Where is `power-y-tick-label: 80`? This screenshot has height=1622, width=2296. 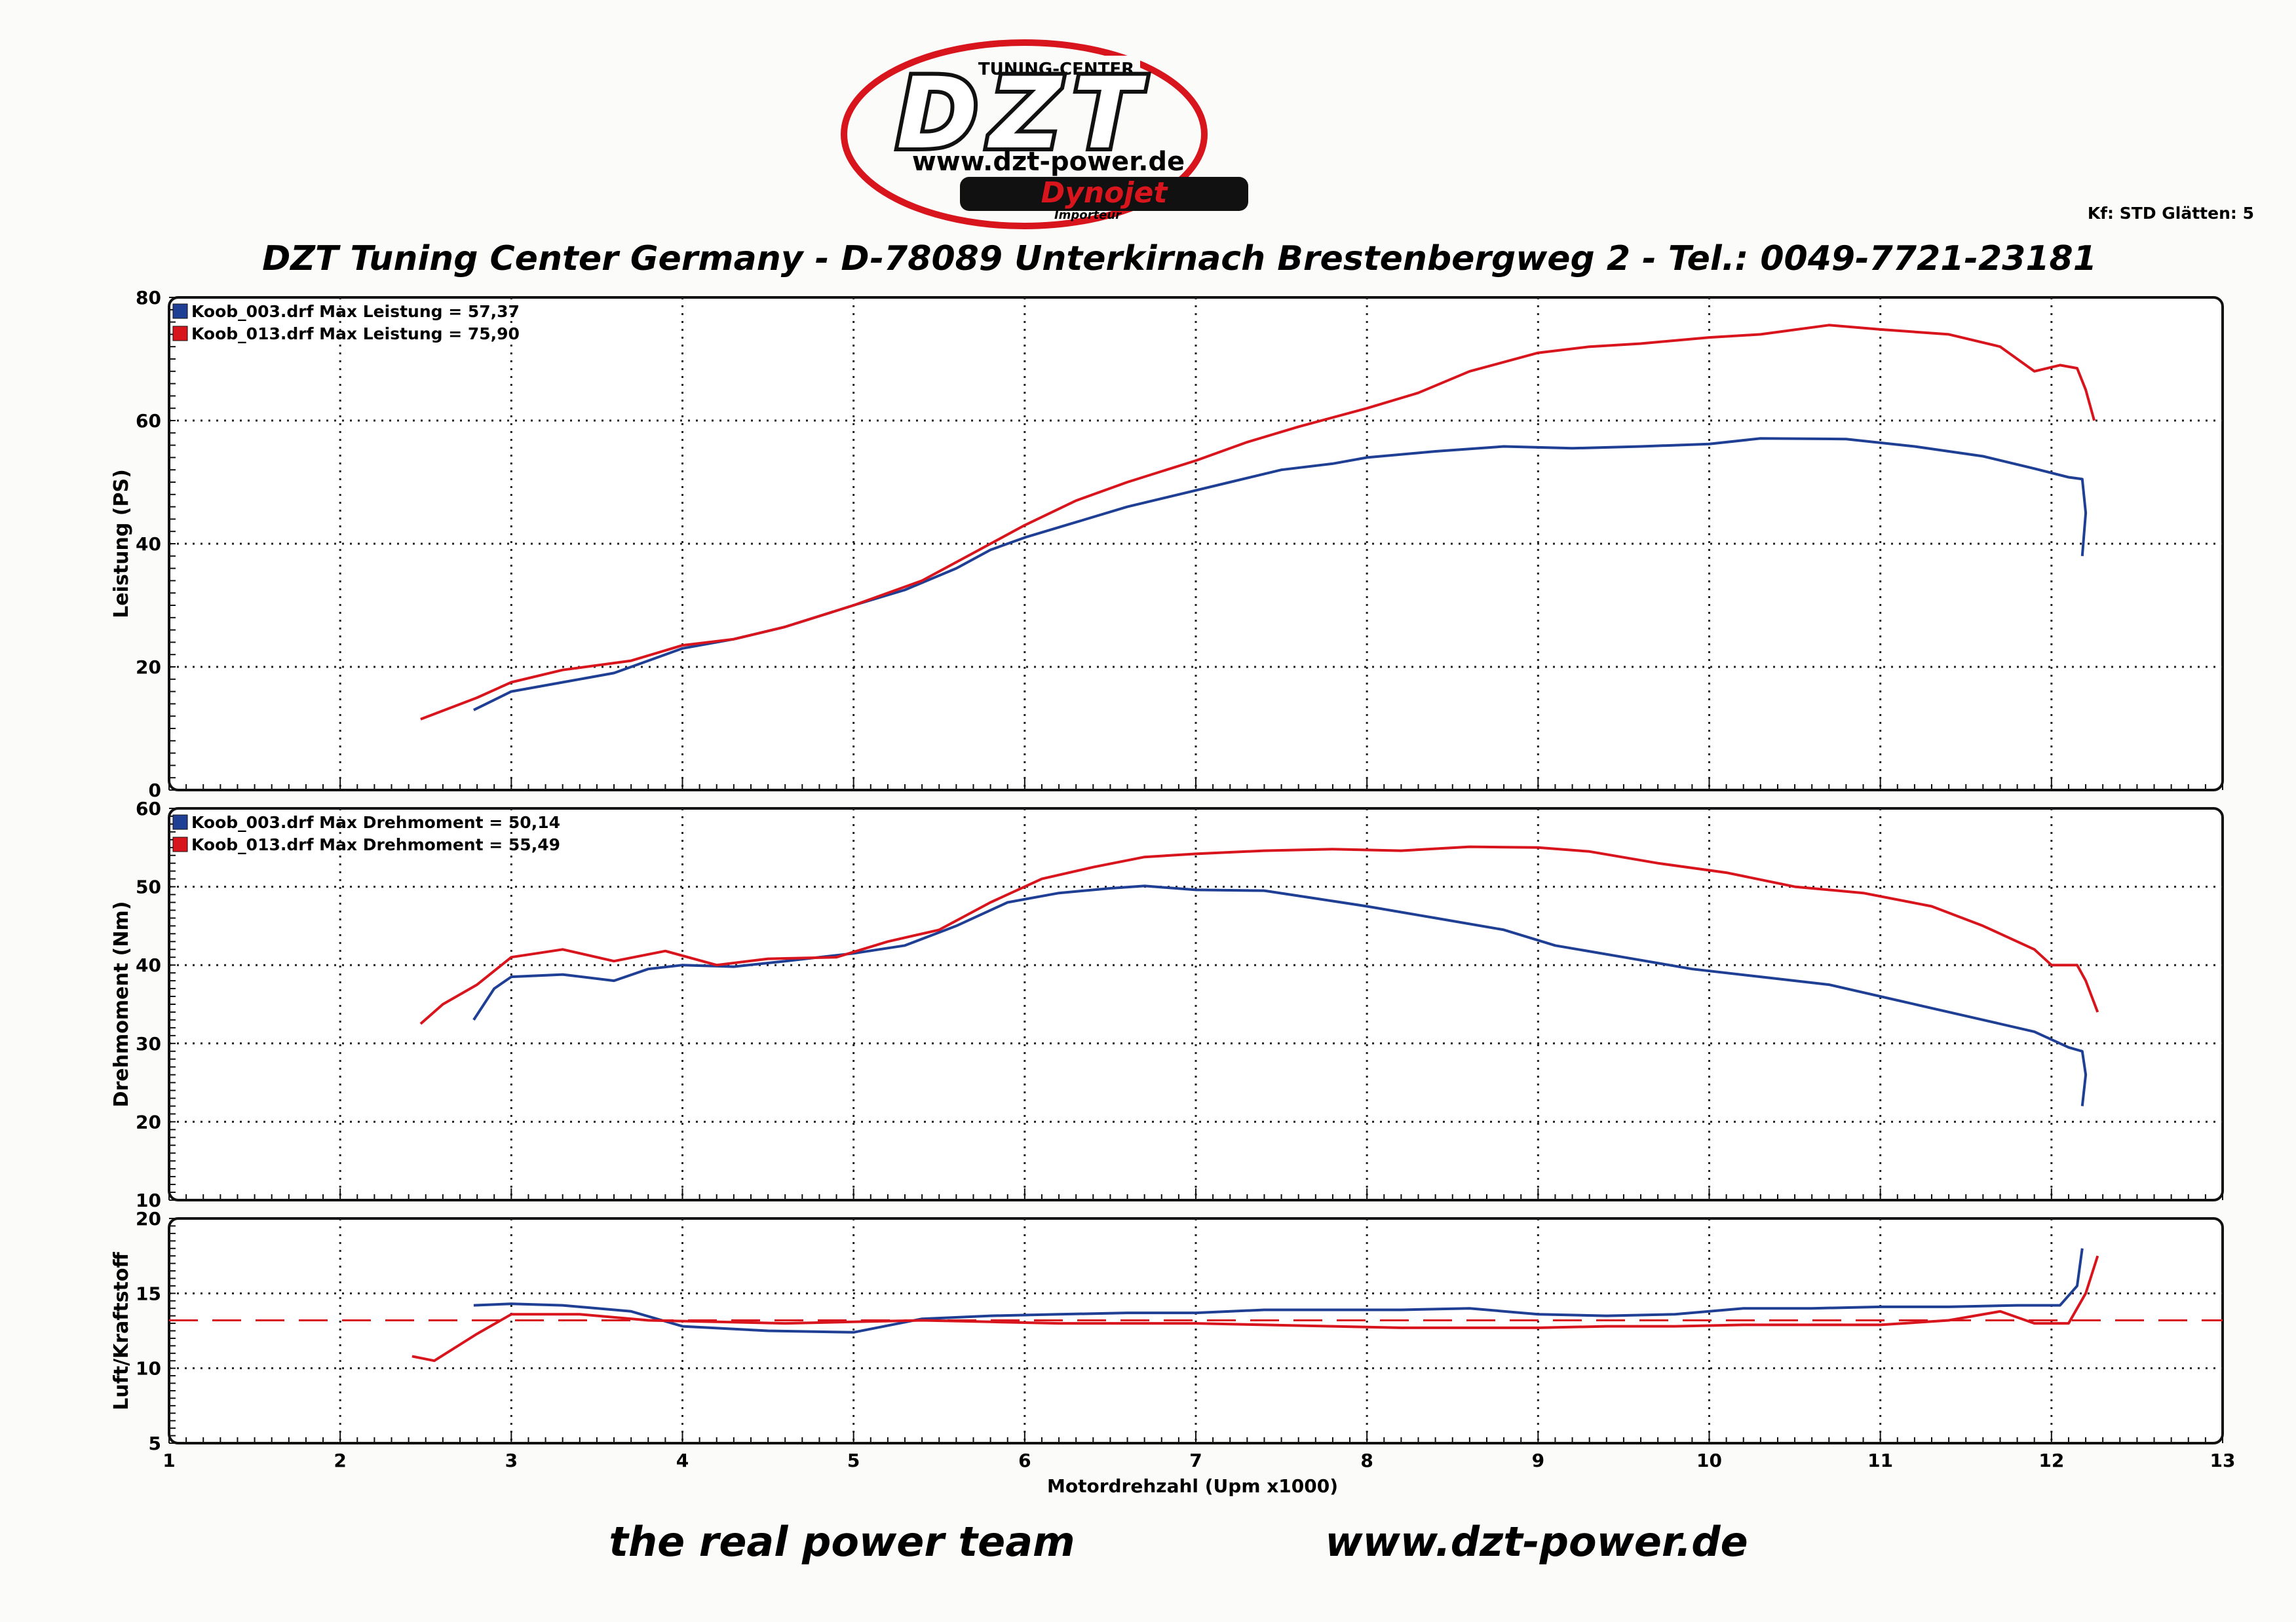
power-y-tick-label: 80 is located at coordinates (148, 298).